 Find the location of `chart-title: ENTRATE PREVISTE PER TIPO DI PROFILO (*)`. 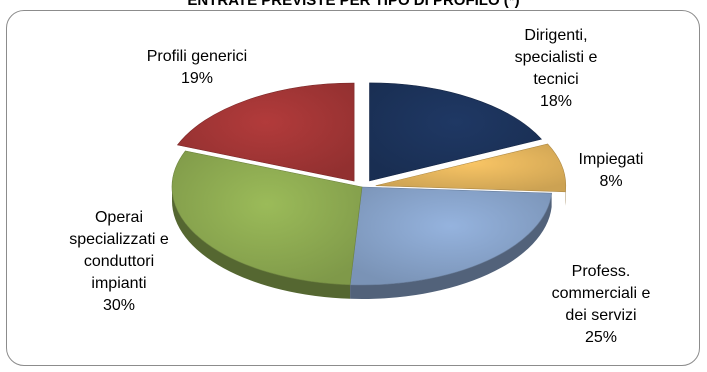

chart-title: ENTRATE PREVISTE PER TIPO DI PROFILO (*) is located at coordinates (353, 4).